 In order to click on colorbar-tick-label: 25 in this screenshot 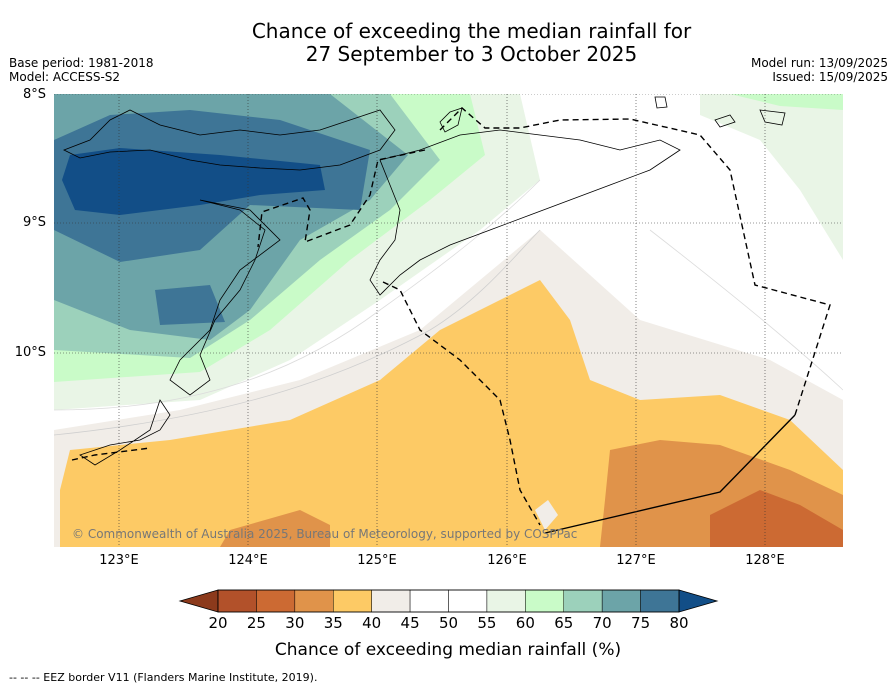, I will do `click(256, 623)`.